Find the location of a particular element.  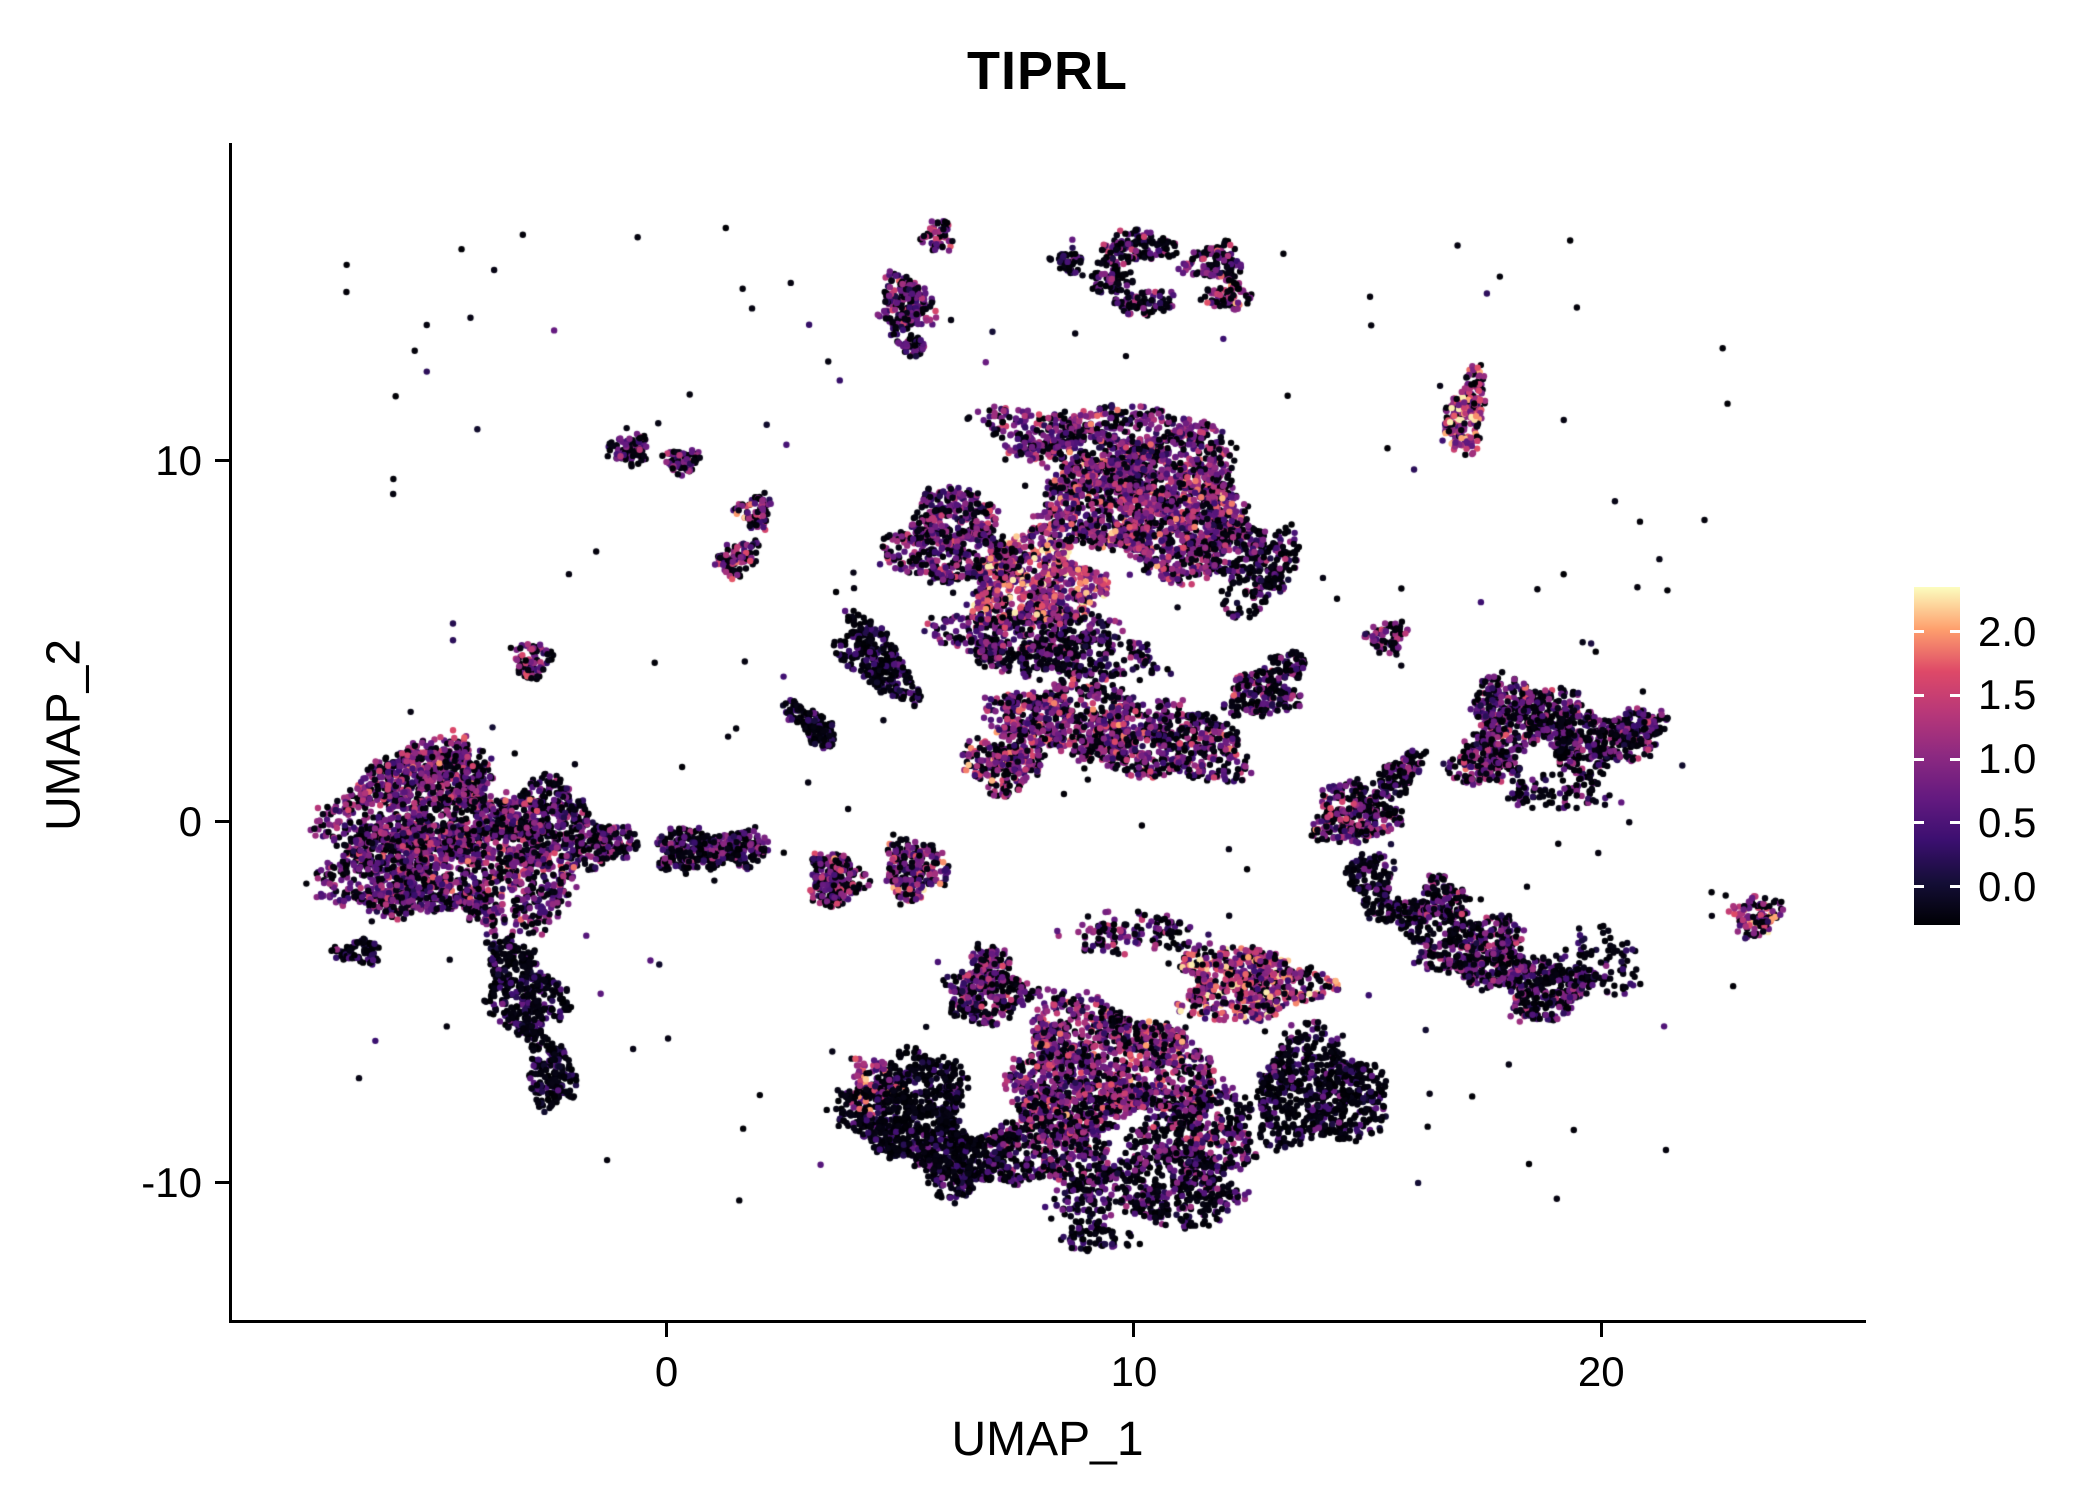

y-tick-label: 0 is located at coordinates (190, 821).